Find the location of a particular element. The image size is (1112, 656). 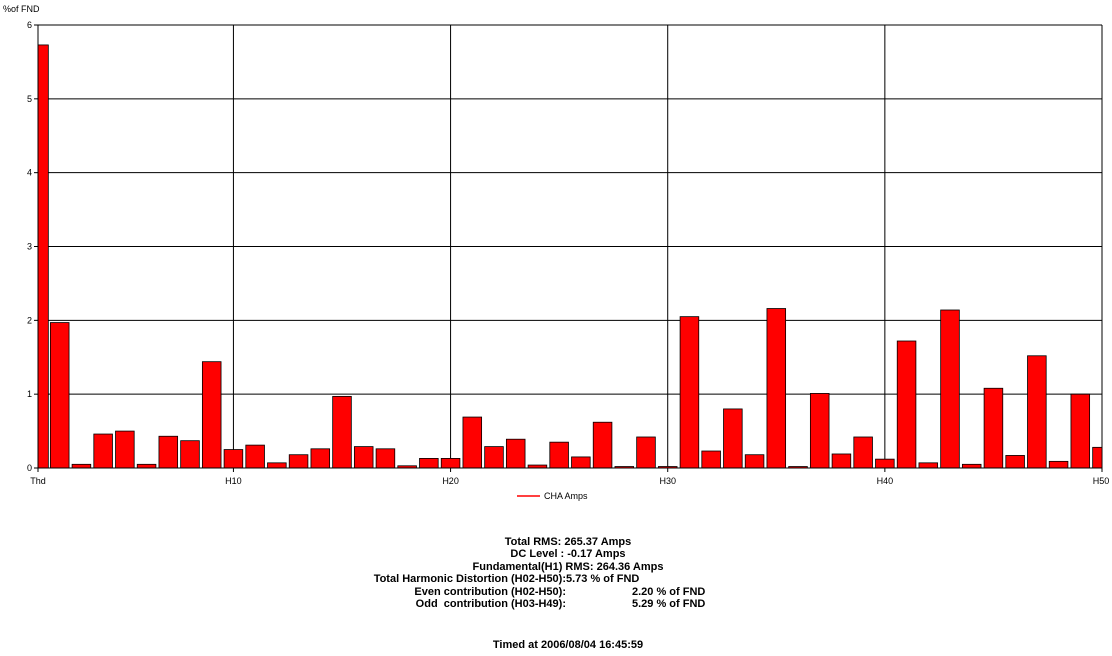

dc-level: DC Level : -0.17 Amps is located at coordinates (568, 554).